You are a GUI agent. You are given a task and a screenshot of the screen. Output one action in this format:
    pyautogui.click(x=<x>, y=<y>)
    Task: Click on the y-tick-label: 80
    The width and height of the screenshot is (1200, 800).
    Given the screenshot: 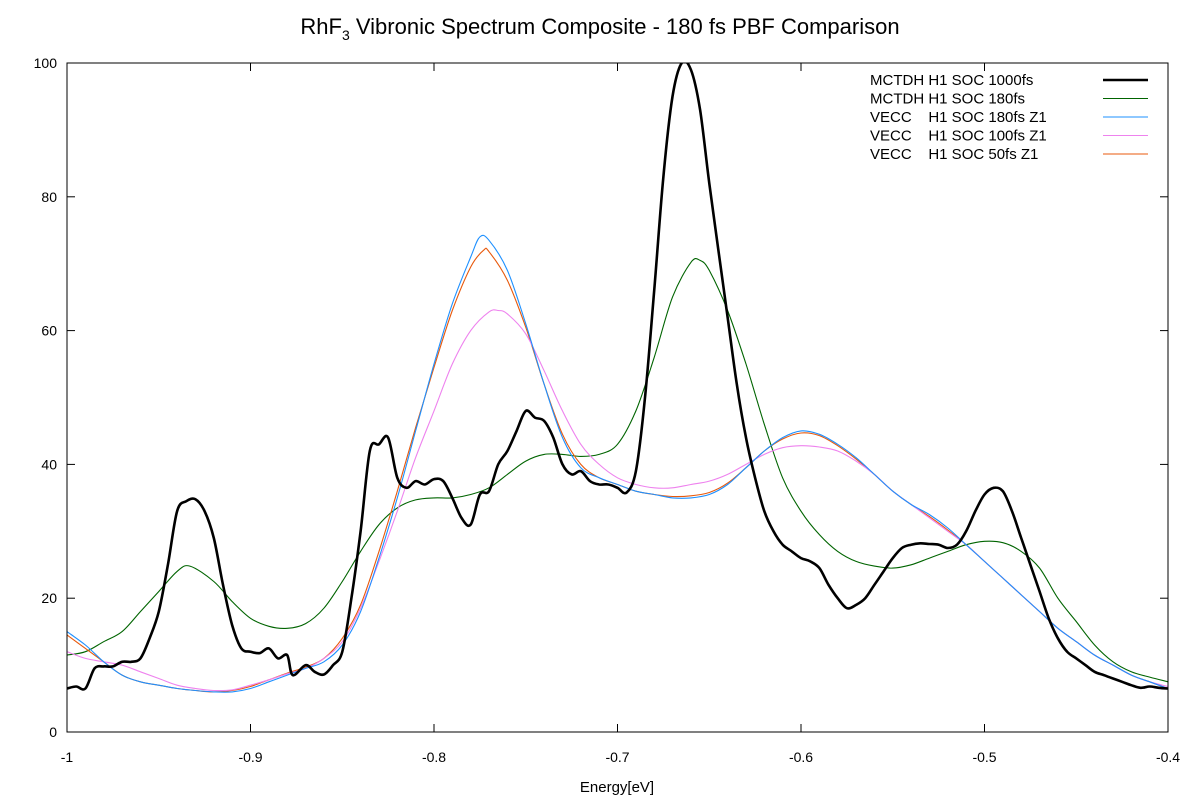 What is the action you would take?
    pyautogui.click(x=49, y=197)
    